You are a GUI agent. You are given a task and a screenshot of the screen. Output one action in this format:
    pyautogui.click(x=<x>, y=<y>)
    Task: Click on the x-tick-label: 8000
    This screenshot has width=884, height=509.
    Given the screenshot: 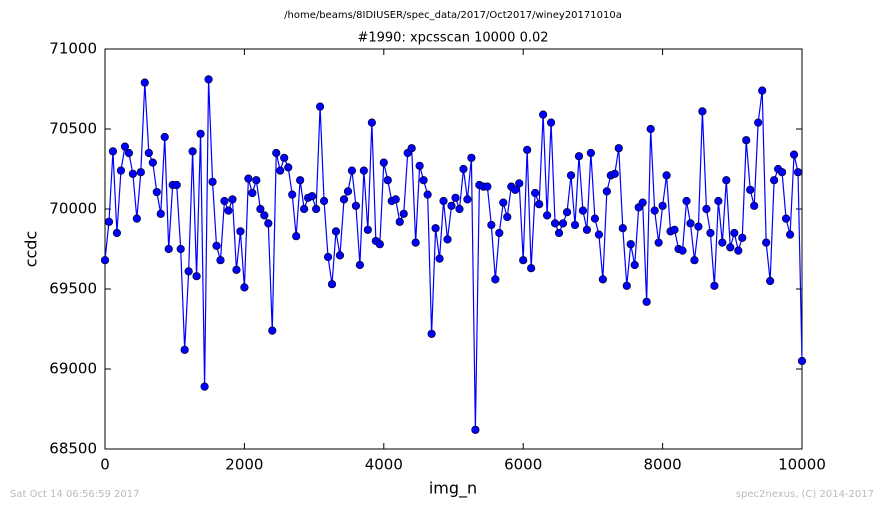 What is the action you would take?
    pyautogui.click(x=663, y=465)
    